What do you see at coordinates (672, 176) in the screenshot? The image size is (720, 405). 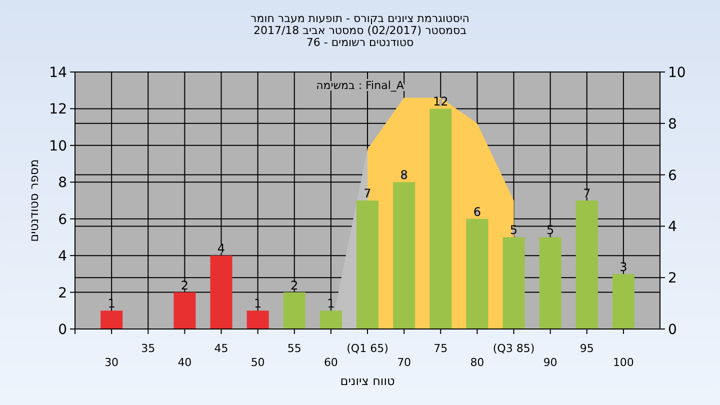 I see `y2-tick-label: 6` at bounding box center [672, 176].